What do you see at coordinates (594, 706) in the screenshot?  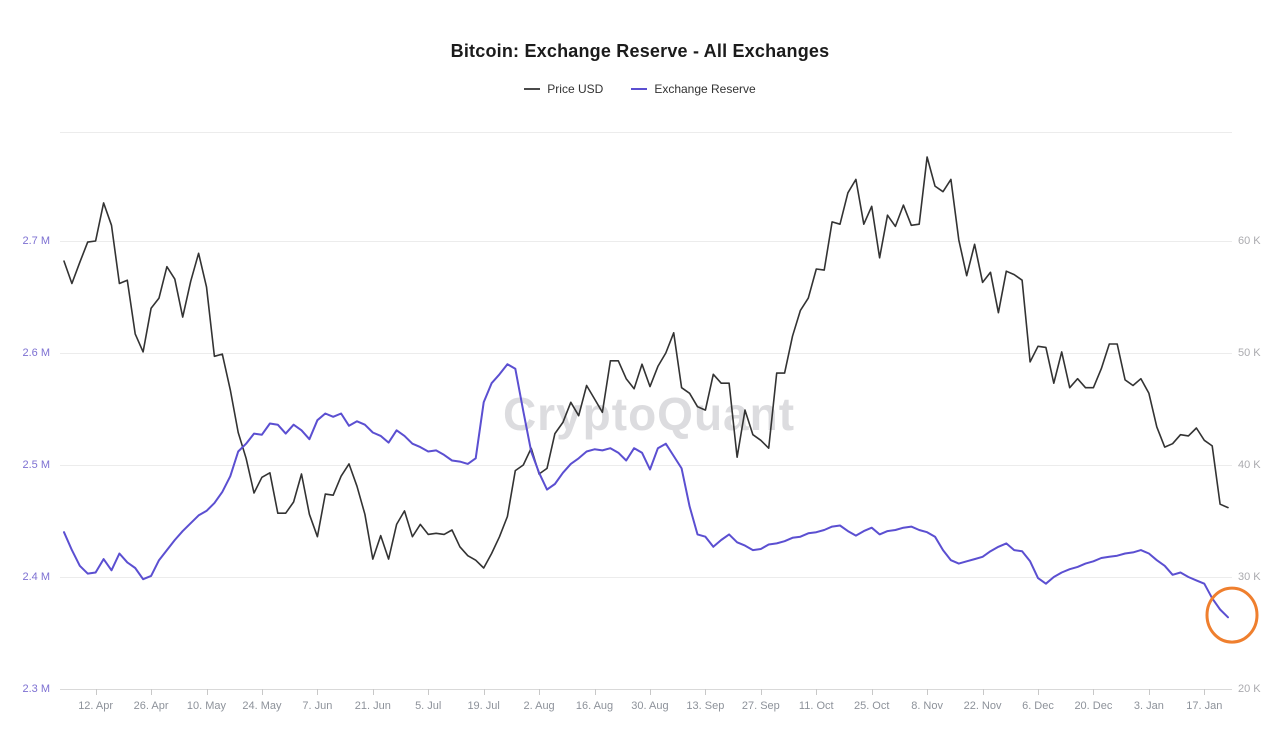 I see `x-axis-label: 16. Aug` at bounding box center [594, 706].